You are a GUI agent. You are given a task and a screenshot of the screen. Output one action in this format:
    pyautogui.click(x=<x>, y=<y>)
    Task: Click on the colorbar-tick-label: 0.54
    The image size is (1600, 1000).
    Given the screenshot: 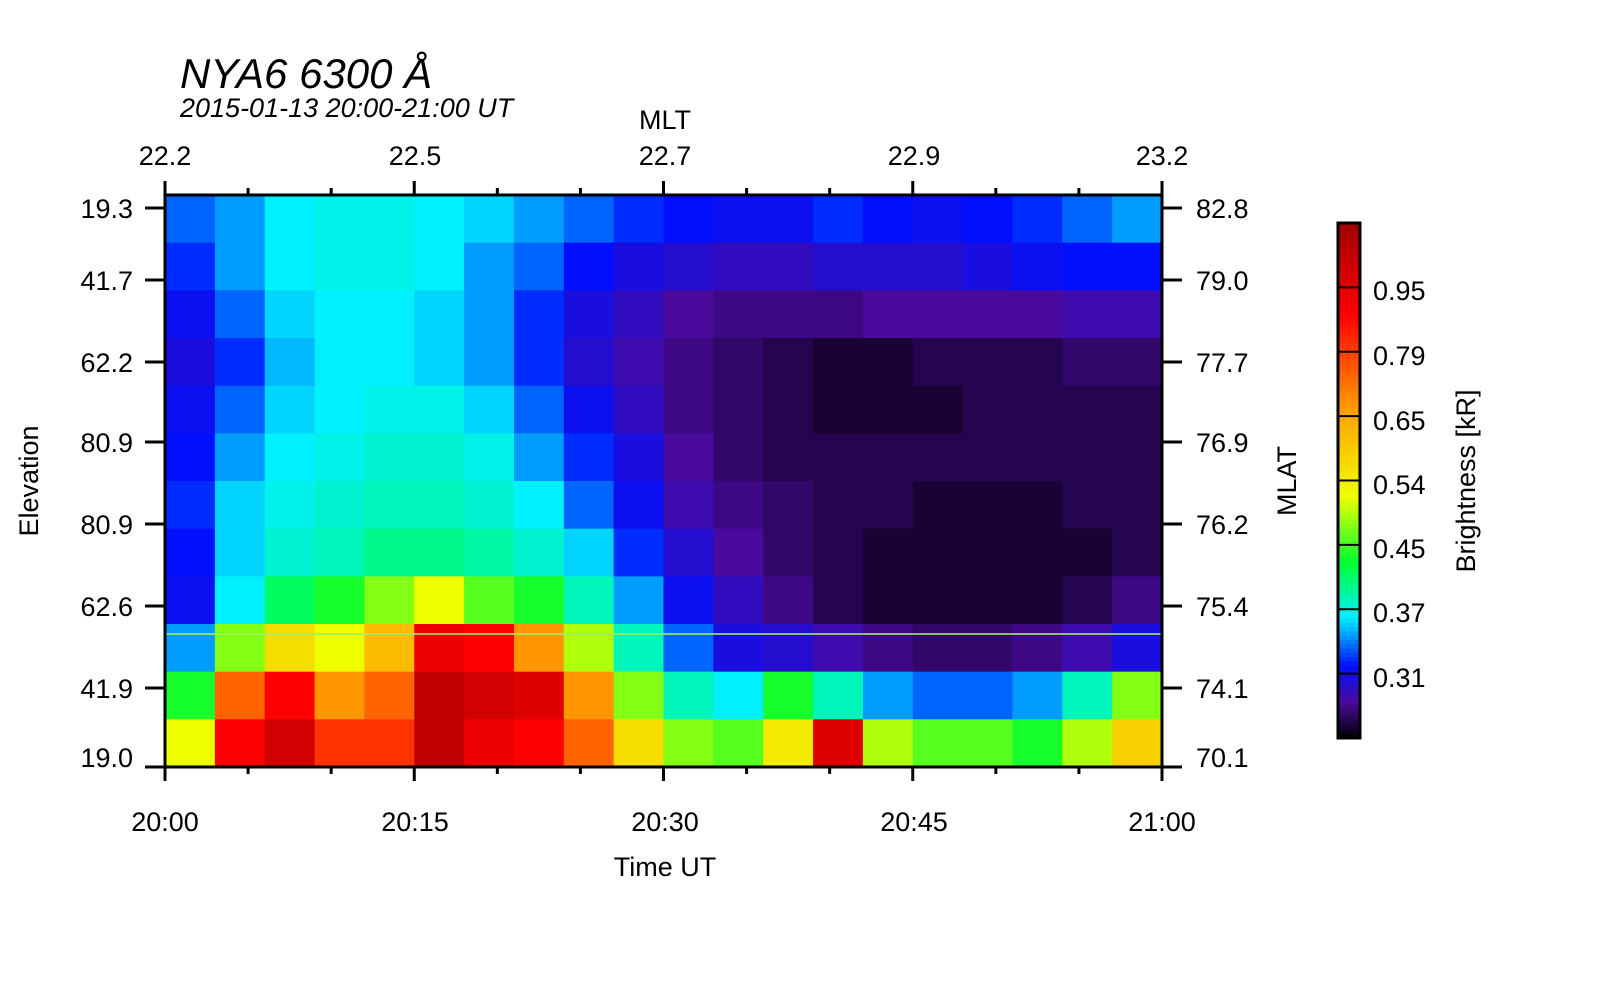 What is the action you would take?
    pyautogui.click(x=1399, y=485)
    